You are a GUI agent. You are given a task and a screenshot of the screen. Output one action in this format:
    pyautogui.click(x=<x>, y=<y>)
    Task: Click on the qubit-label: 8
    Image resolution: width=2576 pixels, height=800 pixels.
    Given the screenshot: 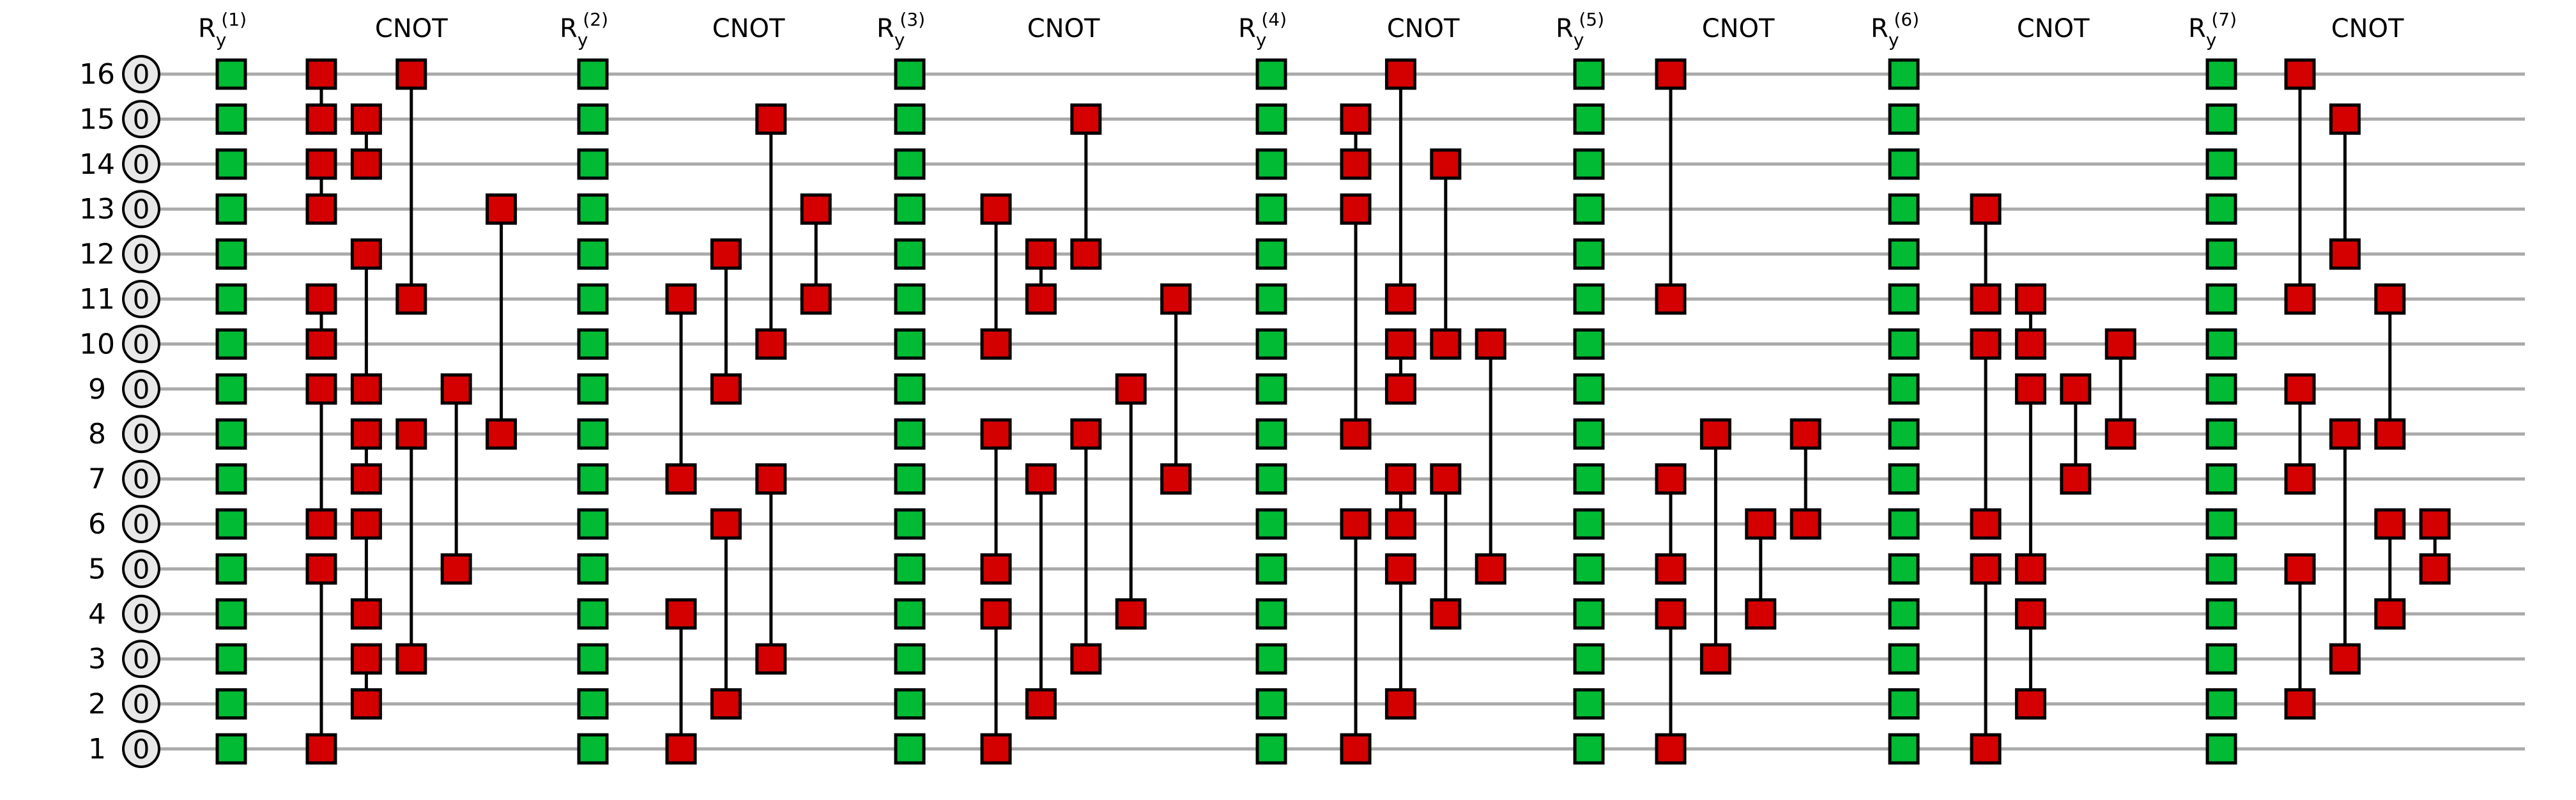 What is the action you would take?
    pyautogui.click(x=97, y=434)
    